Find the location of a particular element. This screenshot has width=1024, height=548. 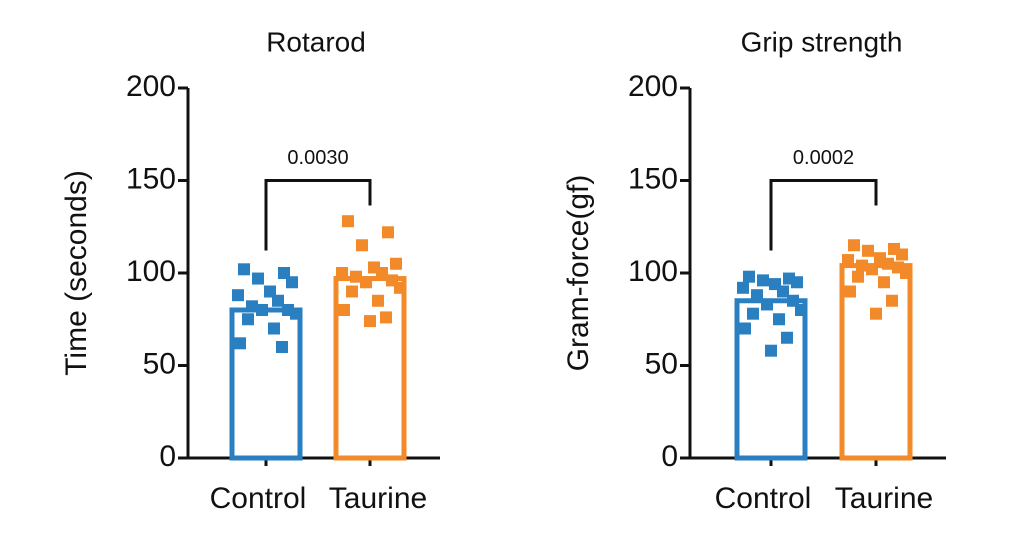

chart-title: Rotarod is located at coordinates (316, 41).